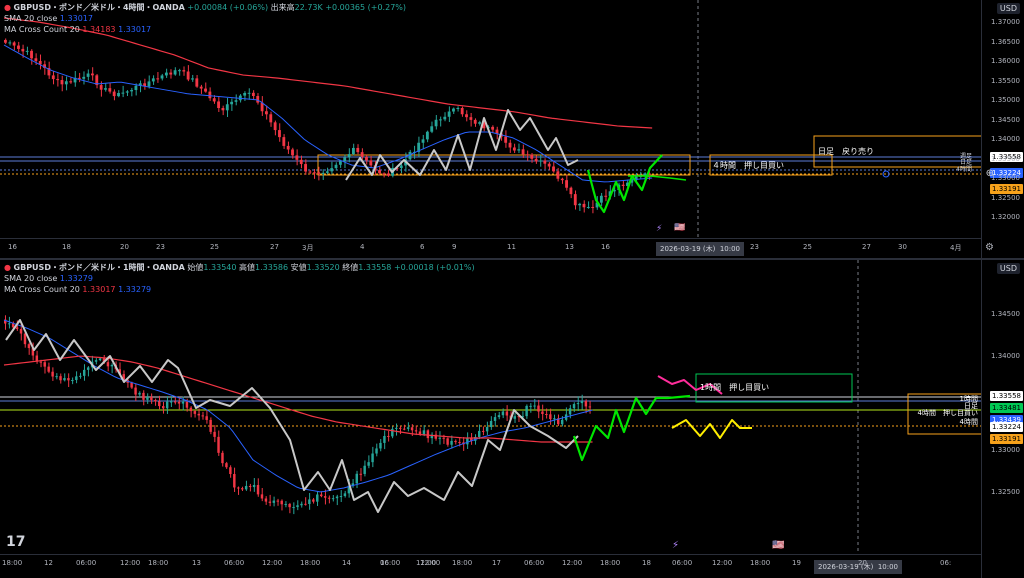 This screenshot has height=578, width=1024. Describe the element at coordinates (491, 247) in the screenshot. I see `time-axis-4h: 16 18 20 23 25 27 3月 4 6 9 11 13 16 23 25 27 30 4月` at that location.